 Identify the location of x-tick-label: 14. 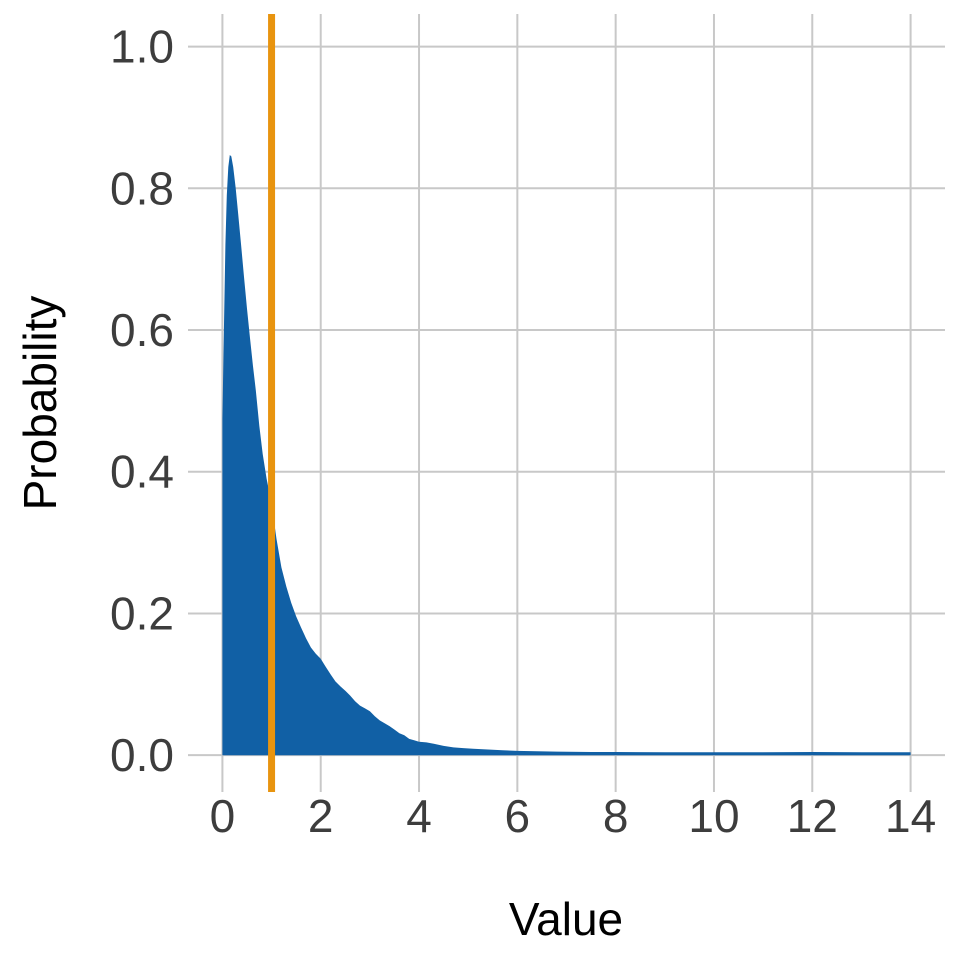
(910, 816).